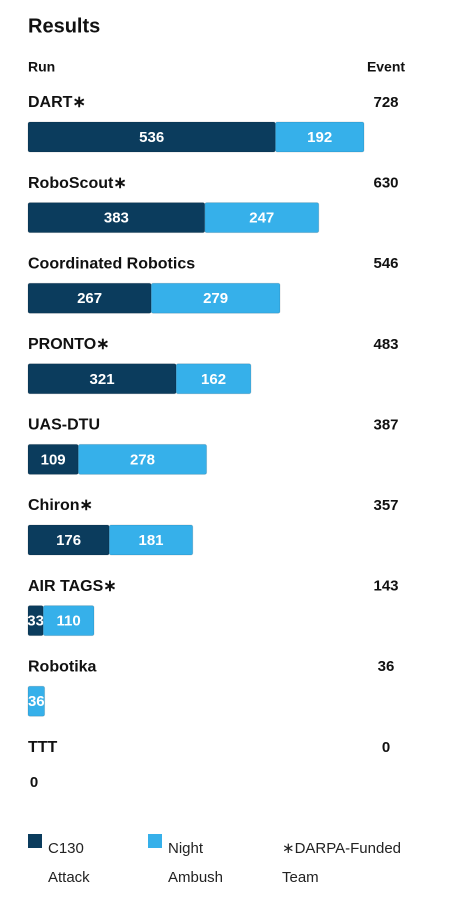 This screenshot has height=912, width=450. Describe the element at coordinates (34, 782) in the screenshot. I see `value-label: 0` at that location.